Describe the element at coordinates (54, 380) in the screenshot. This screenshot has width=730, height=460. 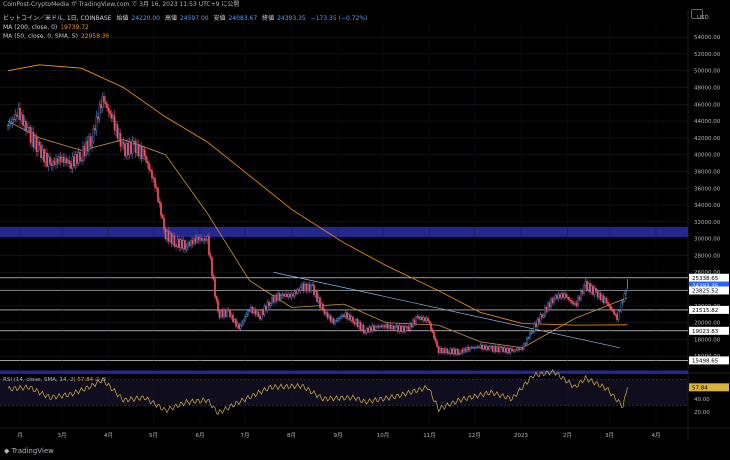
I see `rsi-legend: RSI (14, close, SMA, 14, 2) 57.84 ∅ ∅` at that location.